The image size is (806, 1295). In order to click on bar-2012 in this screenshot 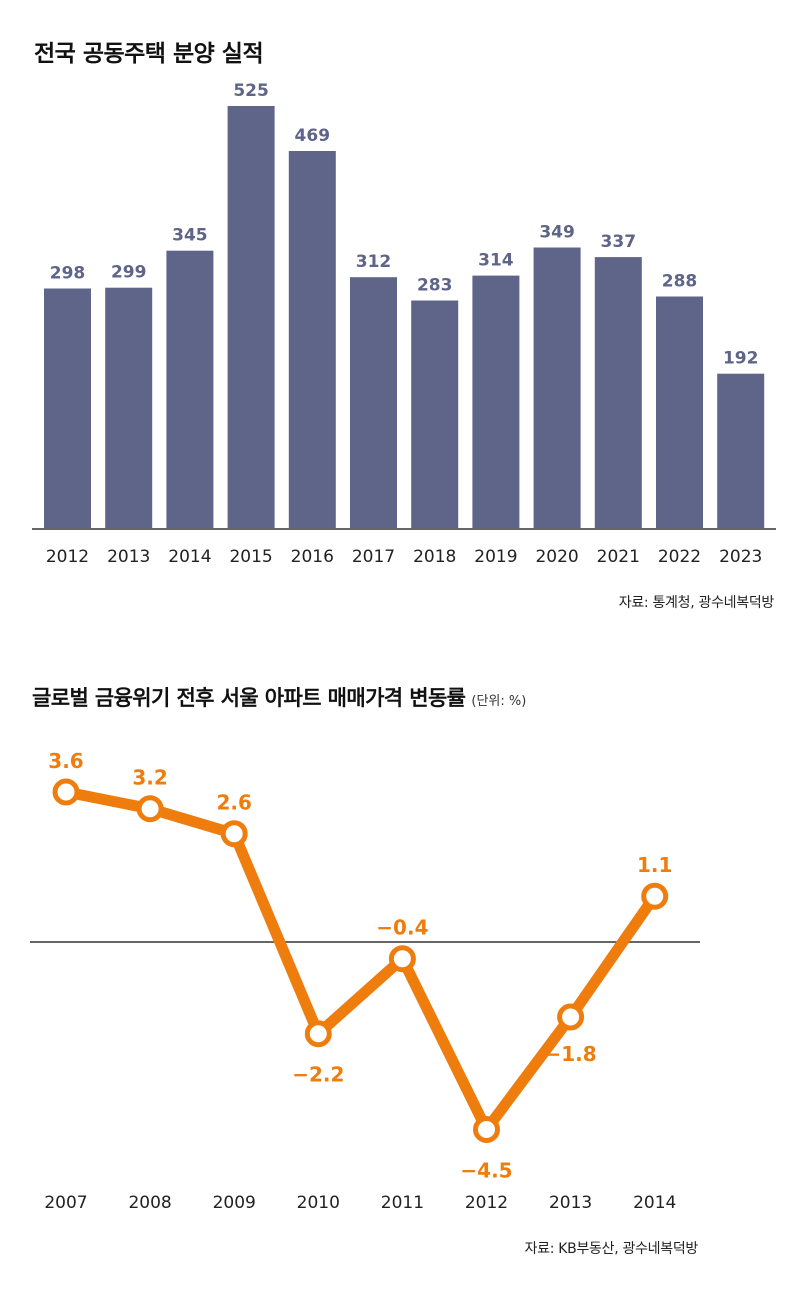, I will do `click(67, 408)`.